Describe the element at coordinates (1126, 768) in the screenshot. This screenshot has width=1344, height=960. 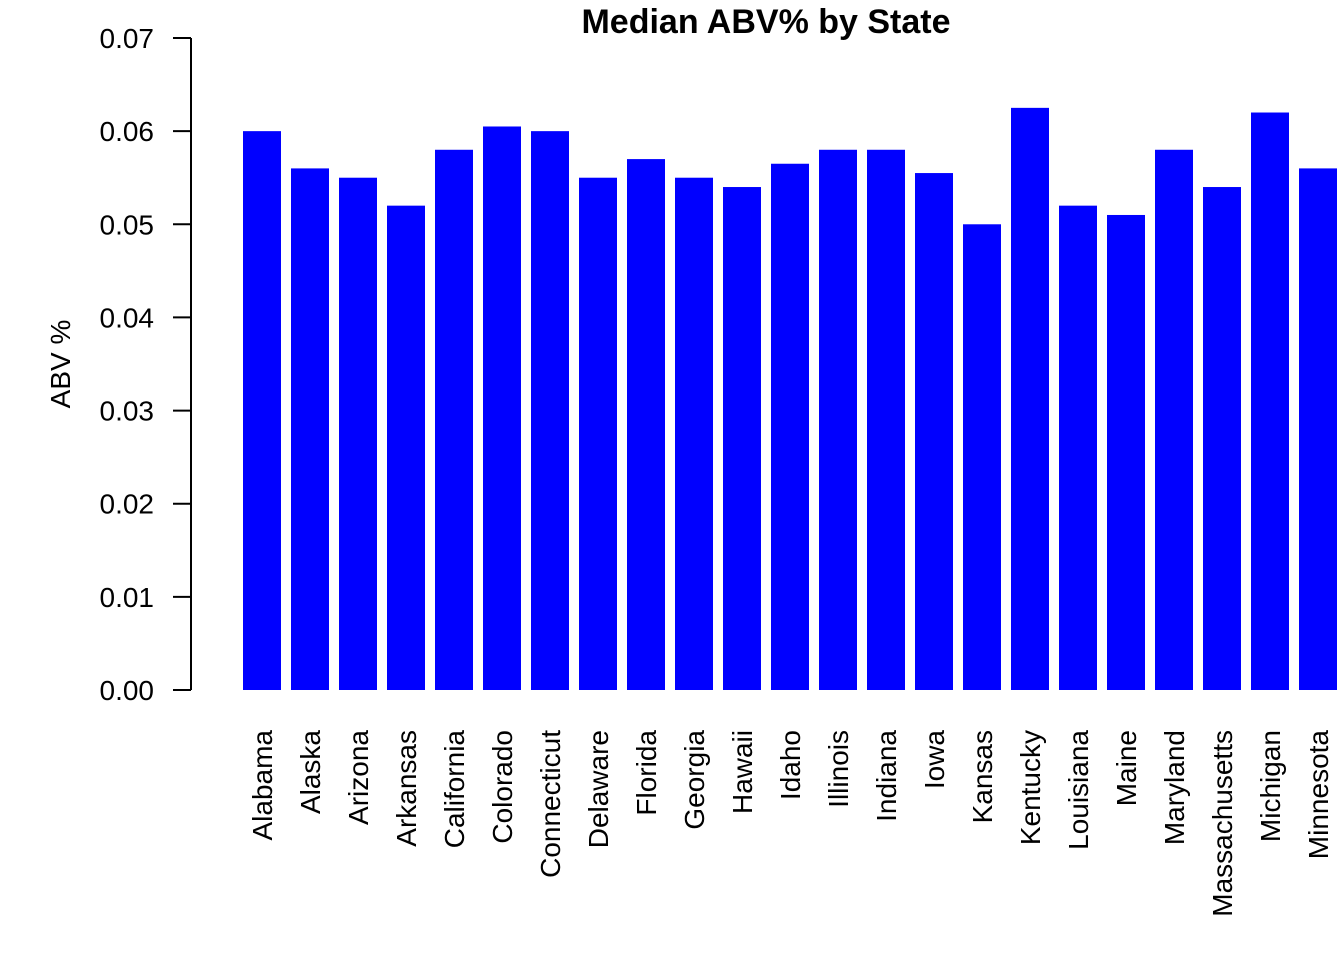
I see `x-tick-label: Maine` at that location.